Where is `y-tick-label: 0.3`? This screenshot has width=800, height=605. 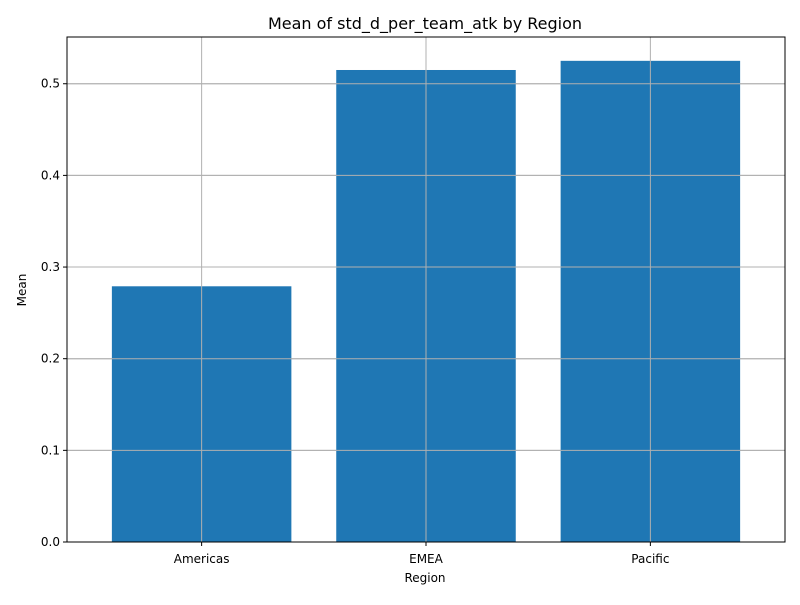
y-tick-label: 0.3 is located at coordinates (50, 267).